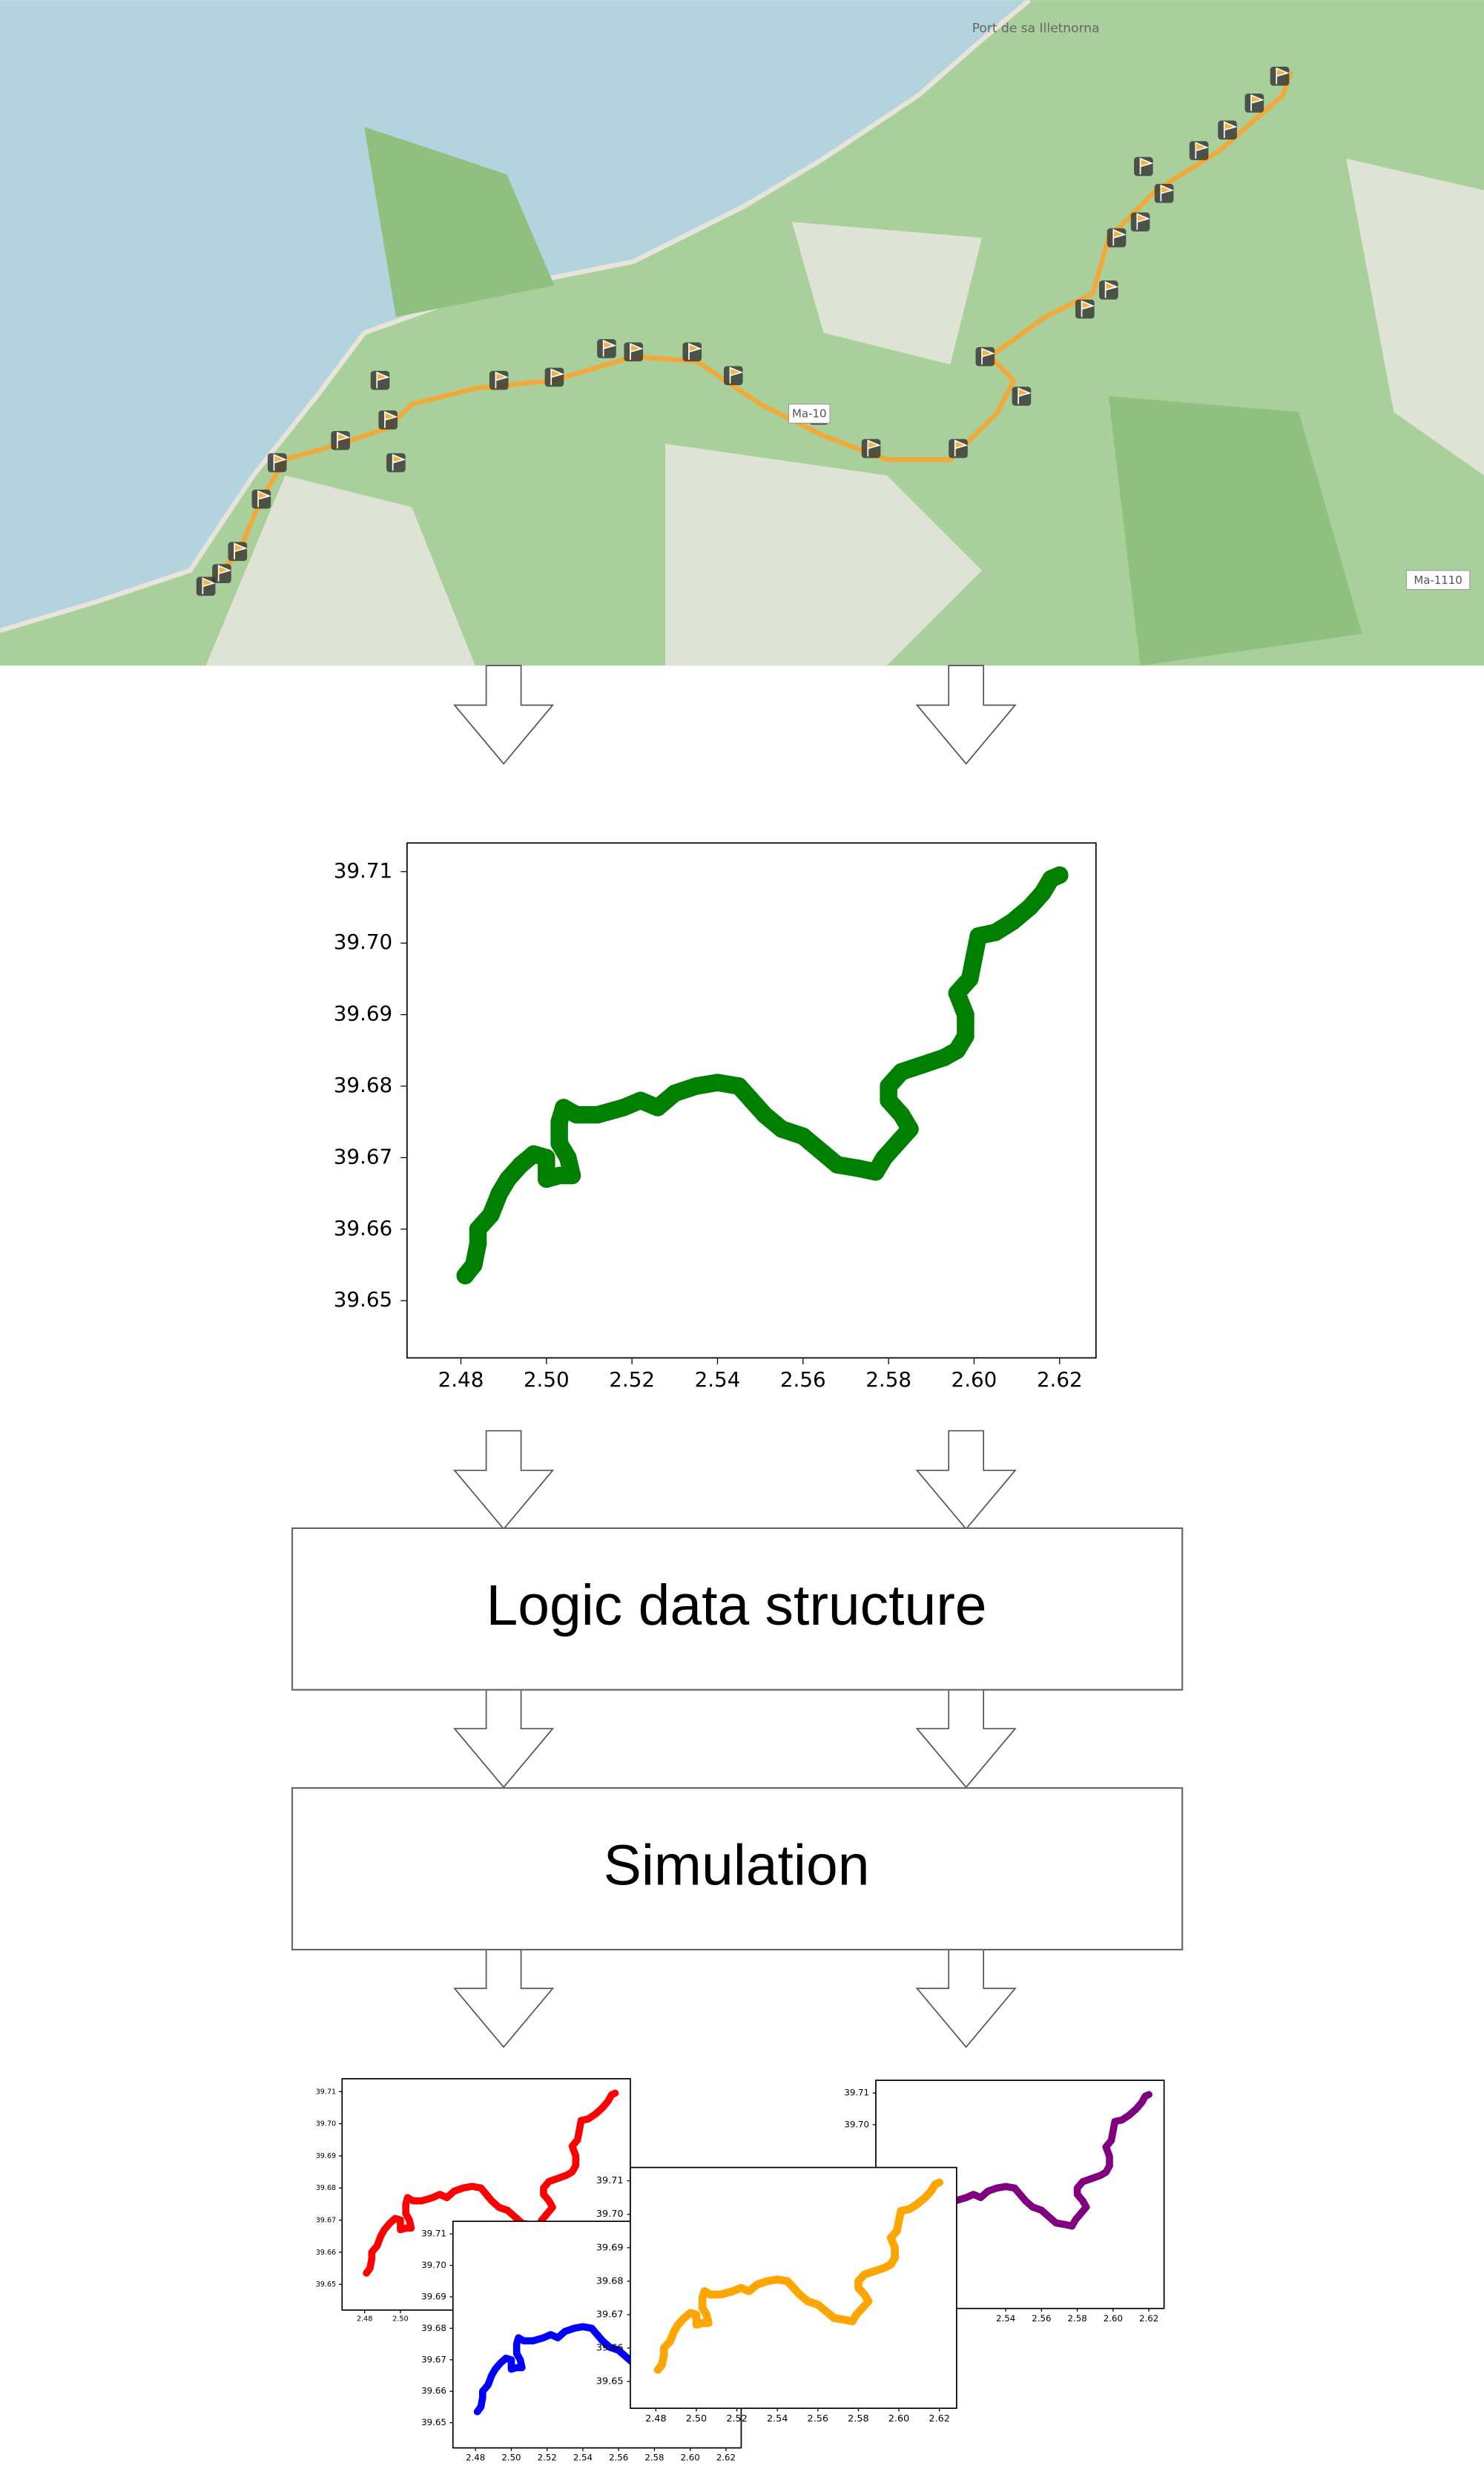 The image size is (1484, 2489). I want to click on box, so click(737, 1869).